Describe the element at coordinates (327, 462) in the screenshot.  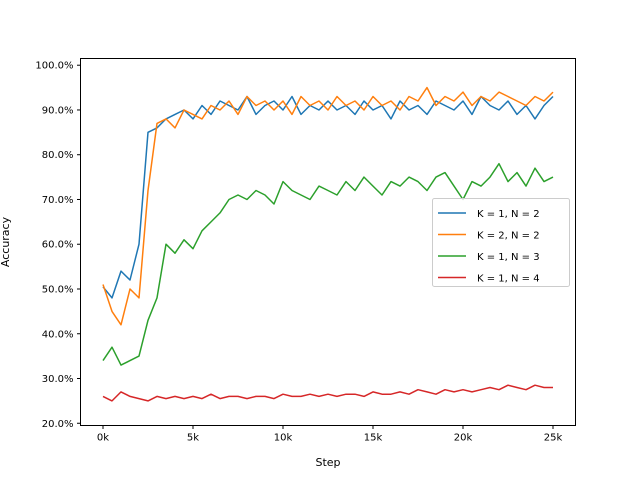
I see `x-axis-label: Step` at that location.